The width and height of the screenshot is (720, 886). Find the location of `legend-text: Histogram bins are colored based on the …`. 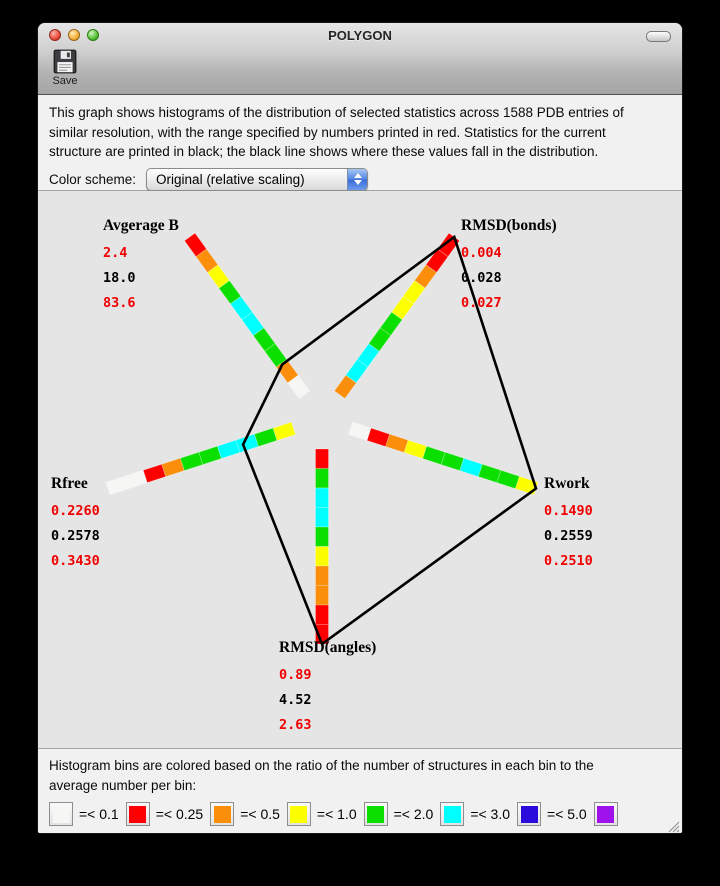

legend-text: Histogram bins are colored based on the … is located at coordinates (321, 775).